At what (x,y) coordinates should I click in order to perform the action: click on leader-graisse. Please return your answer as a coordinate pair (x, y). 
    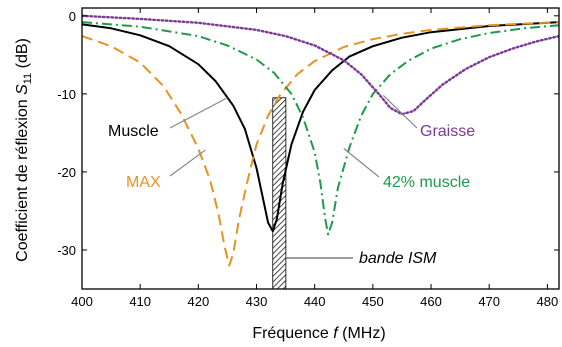
    Looking at the image, I should click on (400, 111).